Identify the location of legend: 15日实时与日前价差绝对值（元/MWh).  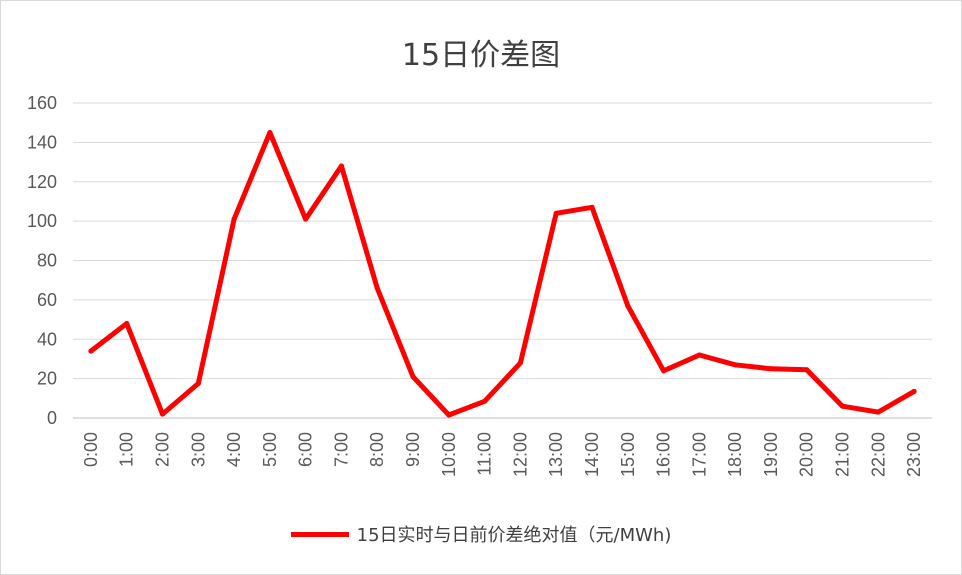
(481, 534).